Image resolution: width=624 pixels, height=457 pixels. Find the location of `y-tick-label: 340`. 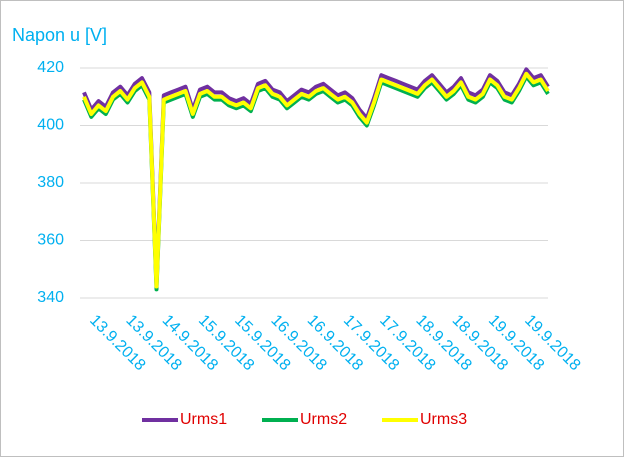

y-tick-label: 340 is located at coordinates (50, 297).